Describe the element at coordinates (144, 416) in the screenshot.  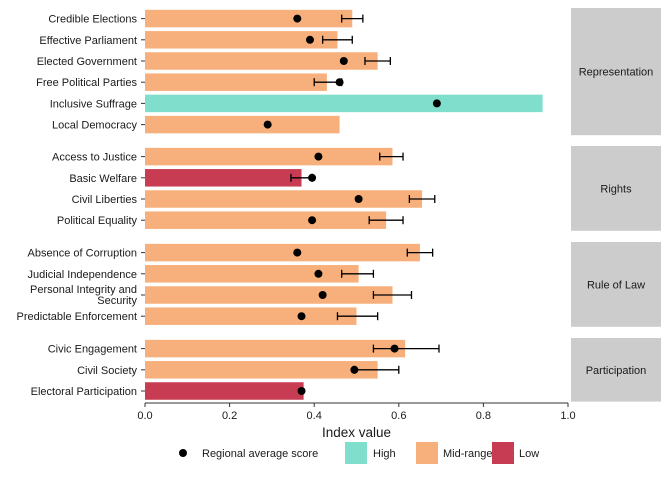
I see `x-tick-label: 0.0` at that location.